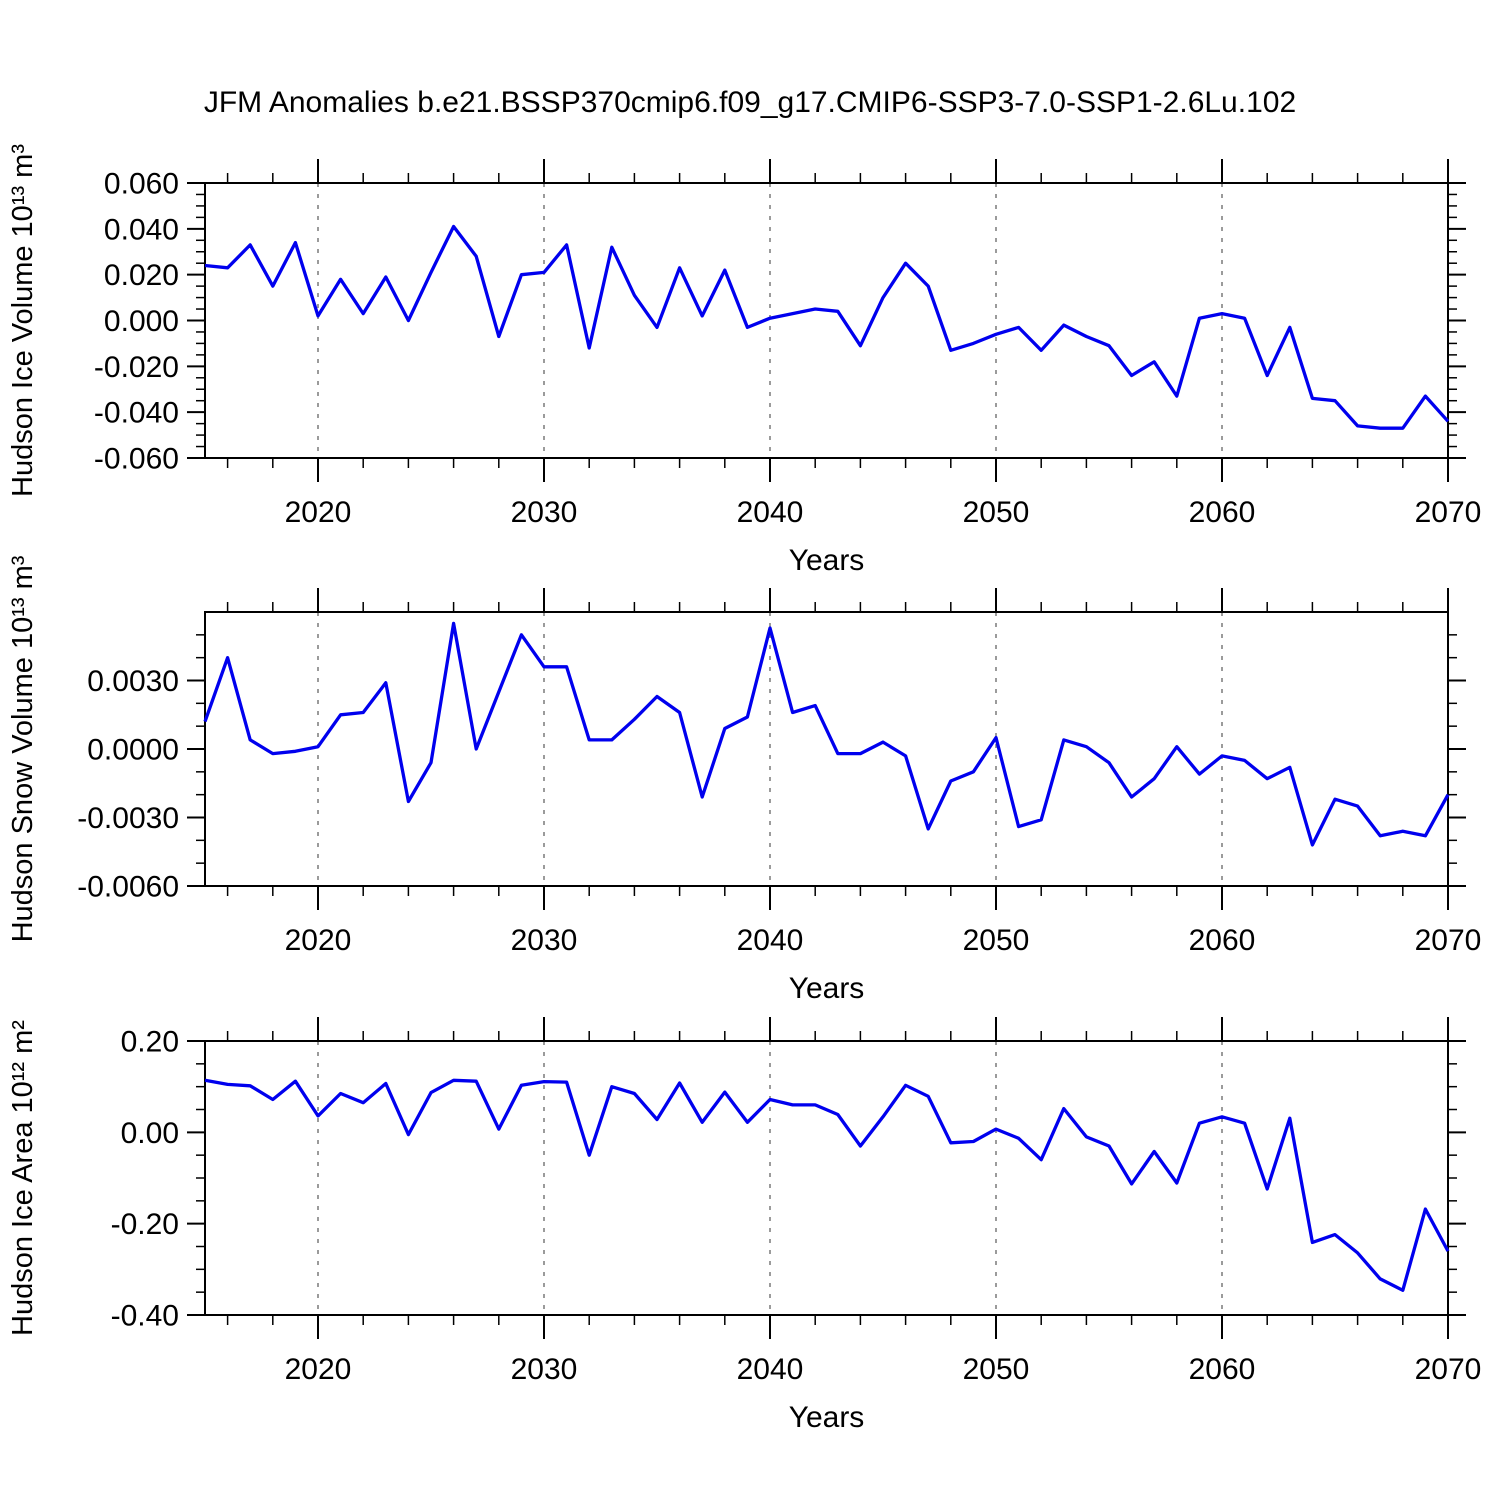 The height and width of the screenshot is (1500, 1500). I want to click on y-tick-label: 0.040, so click(141, 229).